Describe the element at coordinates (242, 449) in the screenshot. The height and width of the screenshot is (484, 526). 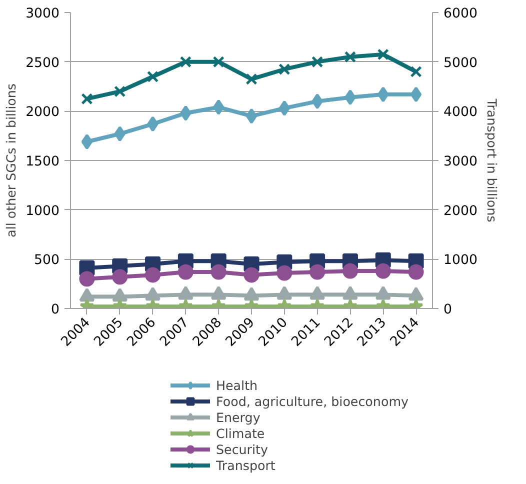
I see `legend-label: Security` at that location.